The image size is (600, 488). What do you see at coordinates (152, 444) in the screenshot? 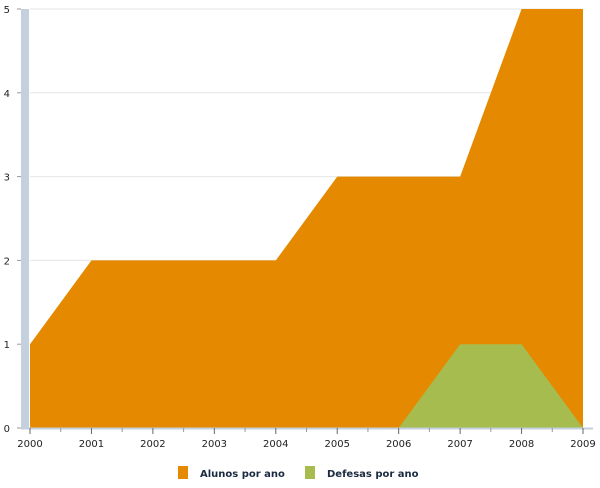
I see `x-tick-label: 2002` at bounding box center [152, 444].